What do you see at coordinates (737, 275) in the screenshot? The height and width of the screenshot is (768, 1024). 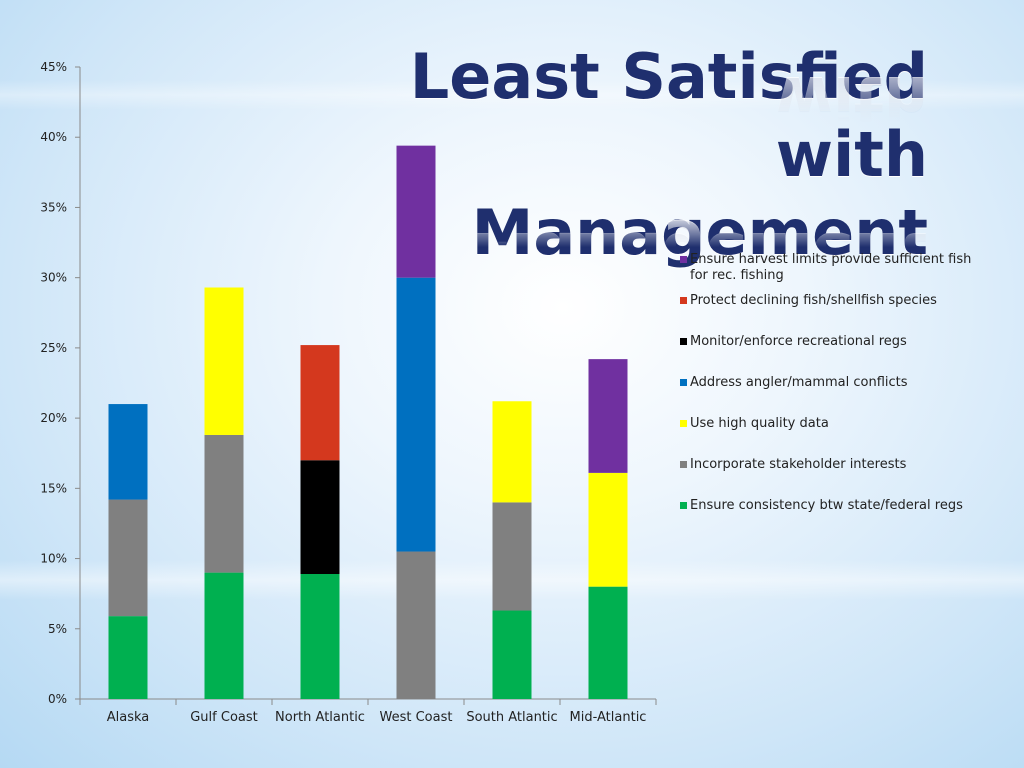 I see `legend-label: for rec. fishing` at bounding box center [737, 275].